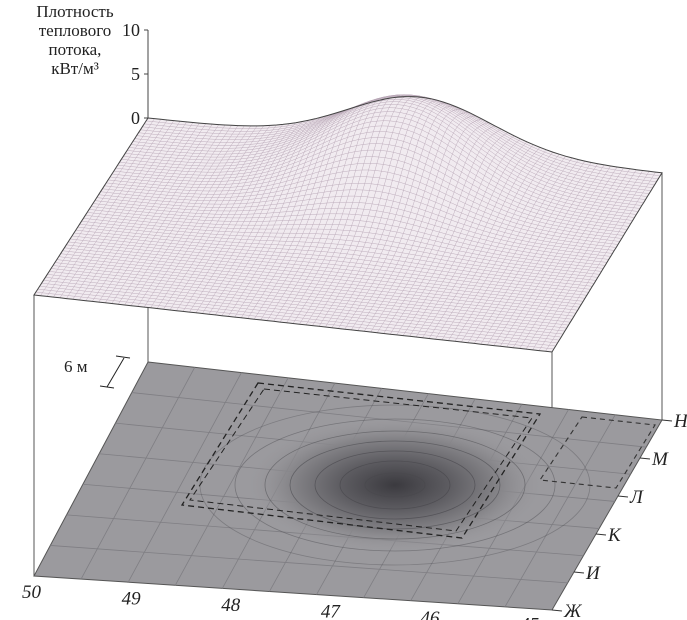 The width and height of the screenshot is (687, 620). I want to click on x-tick-label: 50, so click(32, 592).